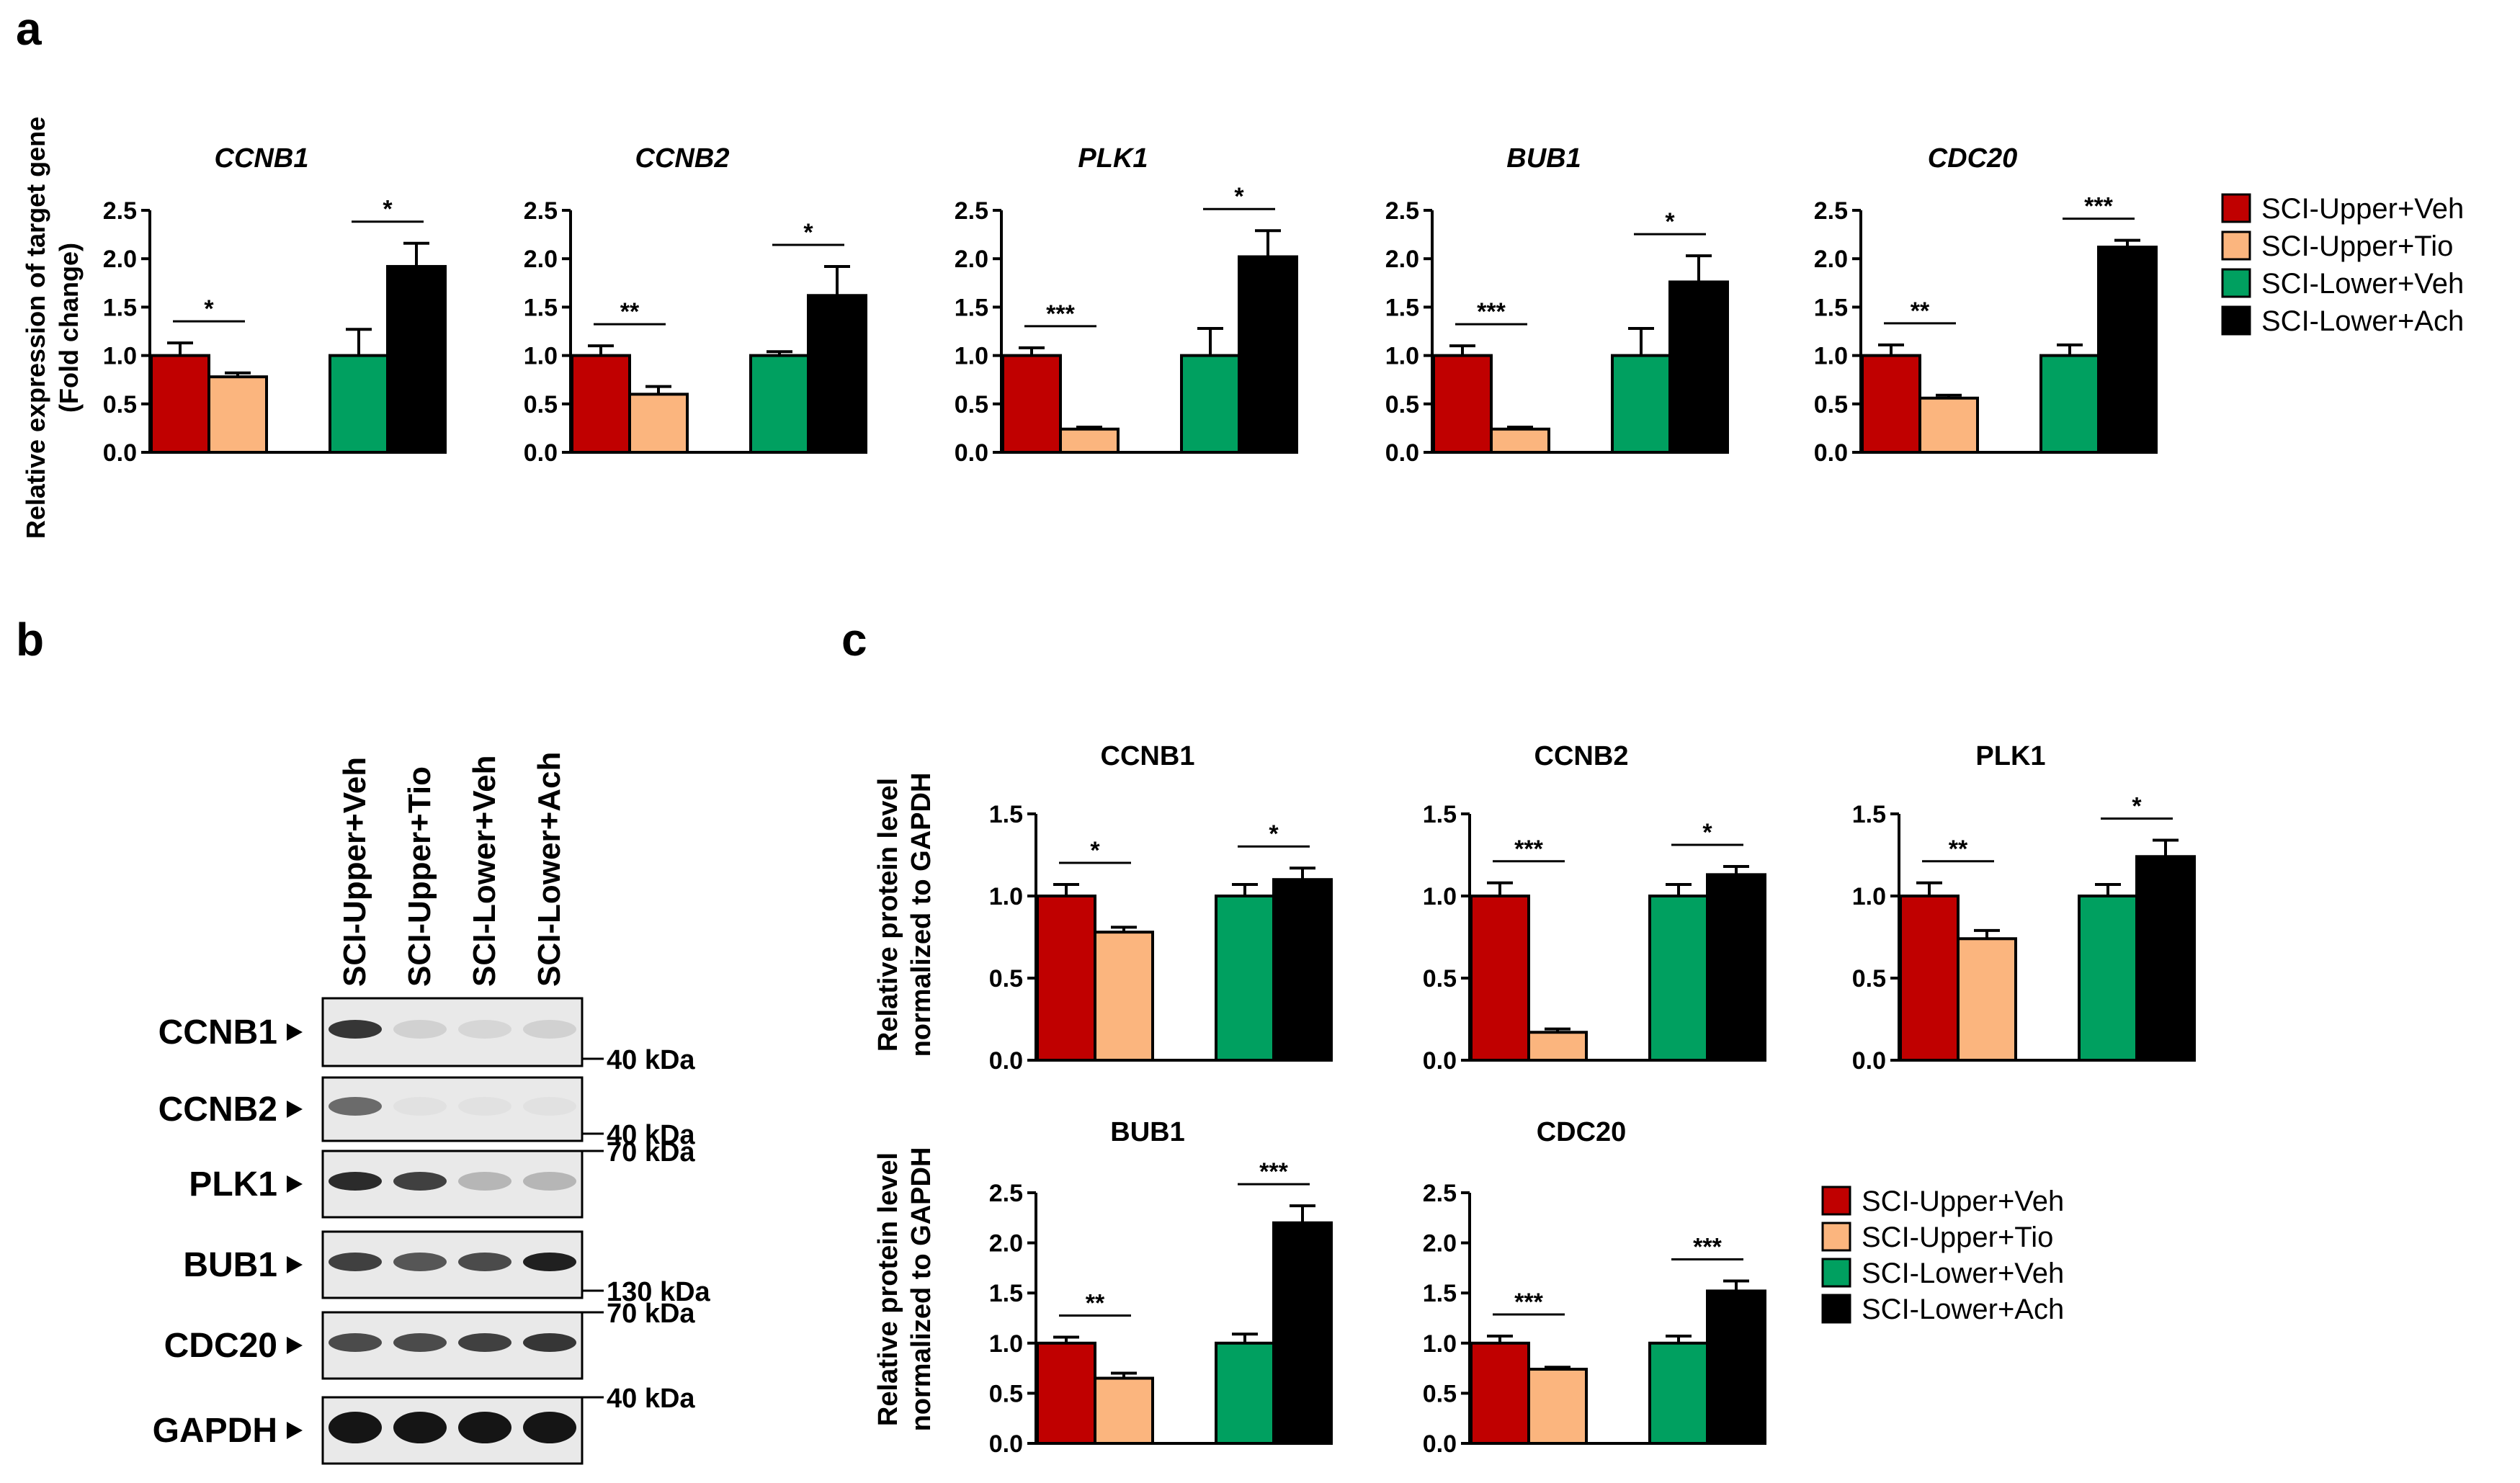 This screenshot has width=2520, height=1483. I want to click on panel-a-ylabel-line2: (Fold change), so click(69, 328).